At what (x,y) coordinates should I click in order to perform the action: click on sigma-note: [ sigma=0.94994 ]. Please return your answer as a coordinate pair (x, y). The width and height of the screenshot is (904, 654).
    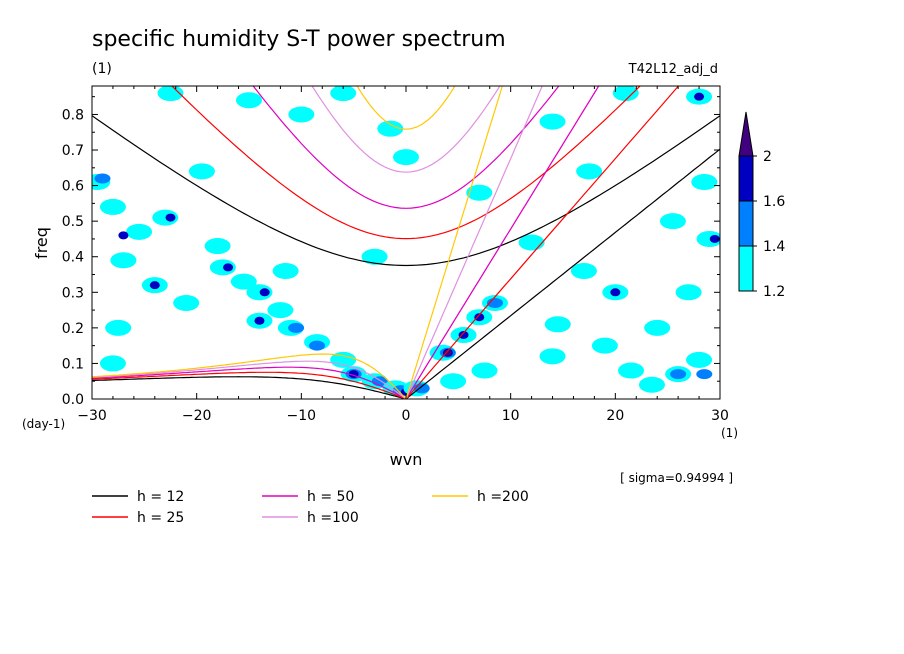
    Looking at the image, I should click on (676, 478).